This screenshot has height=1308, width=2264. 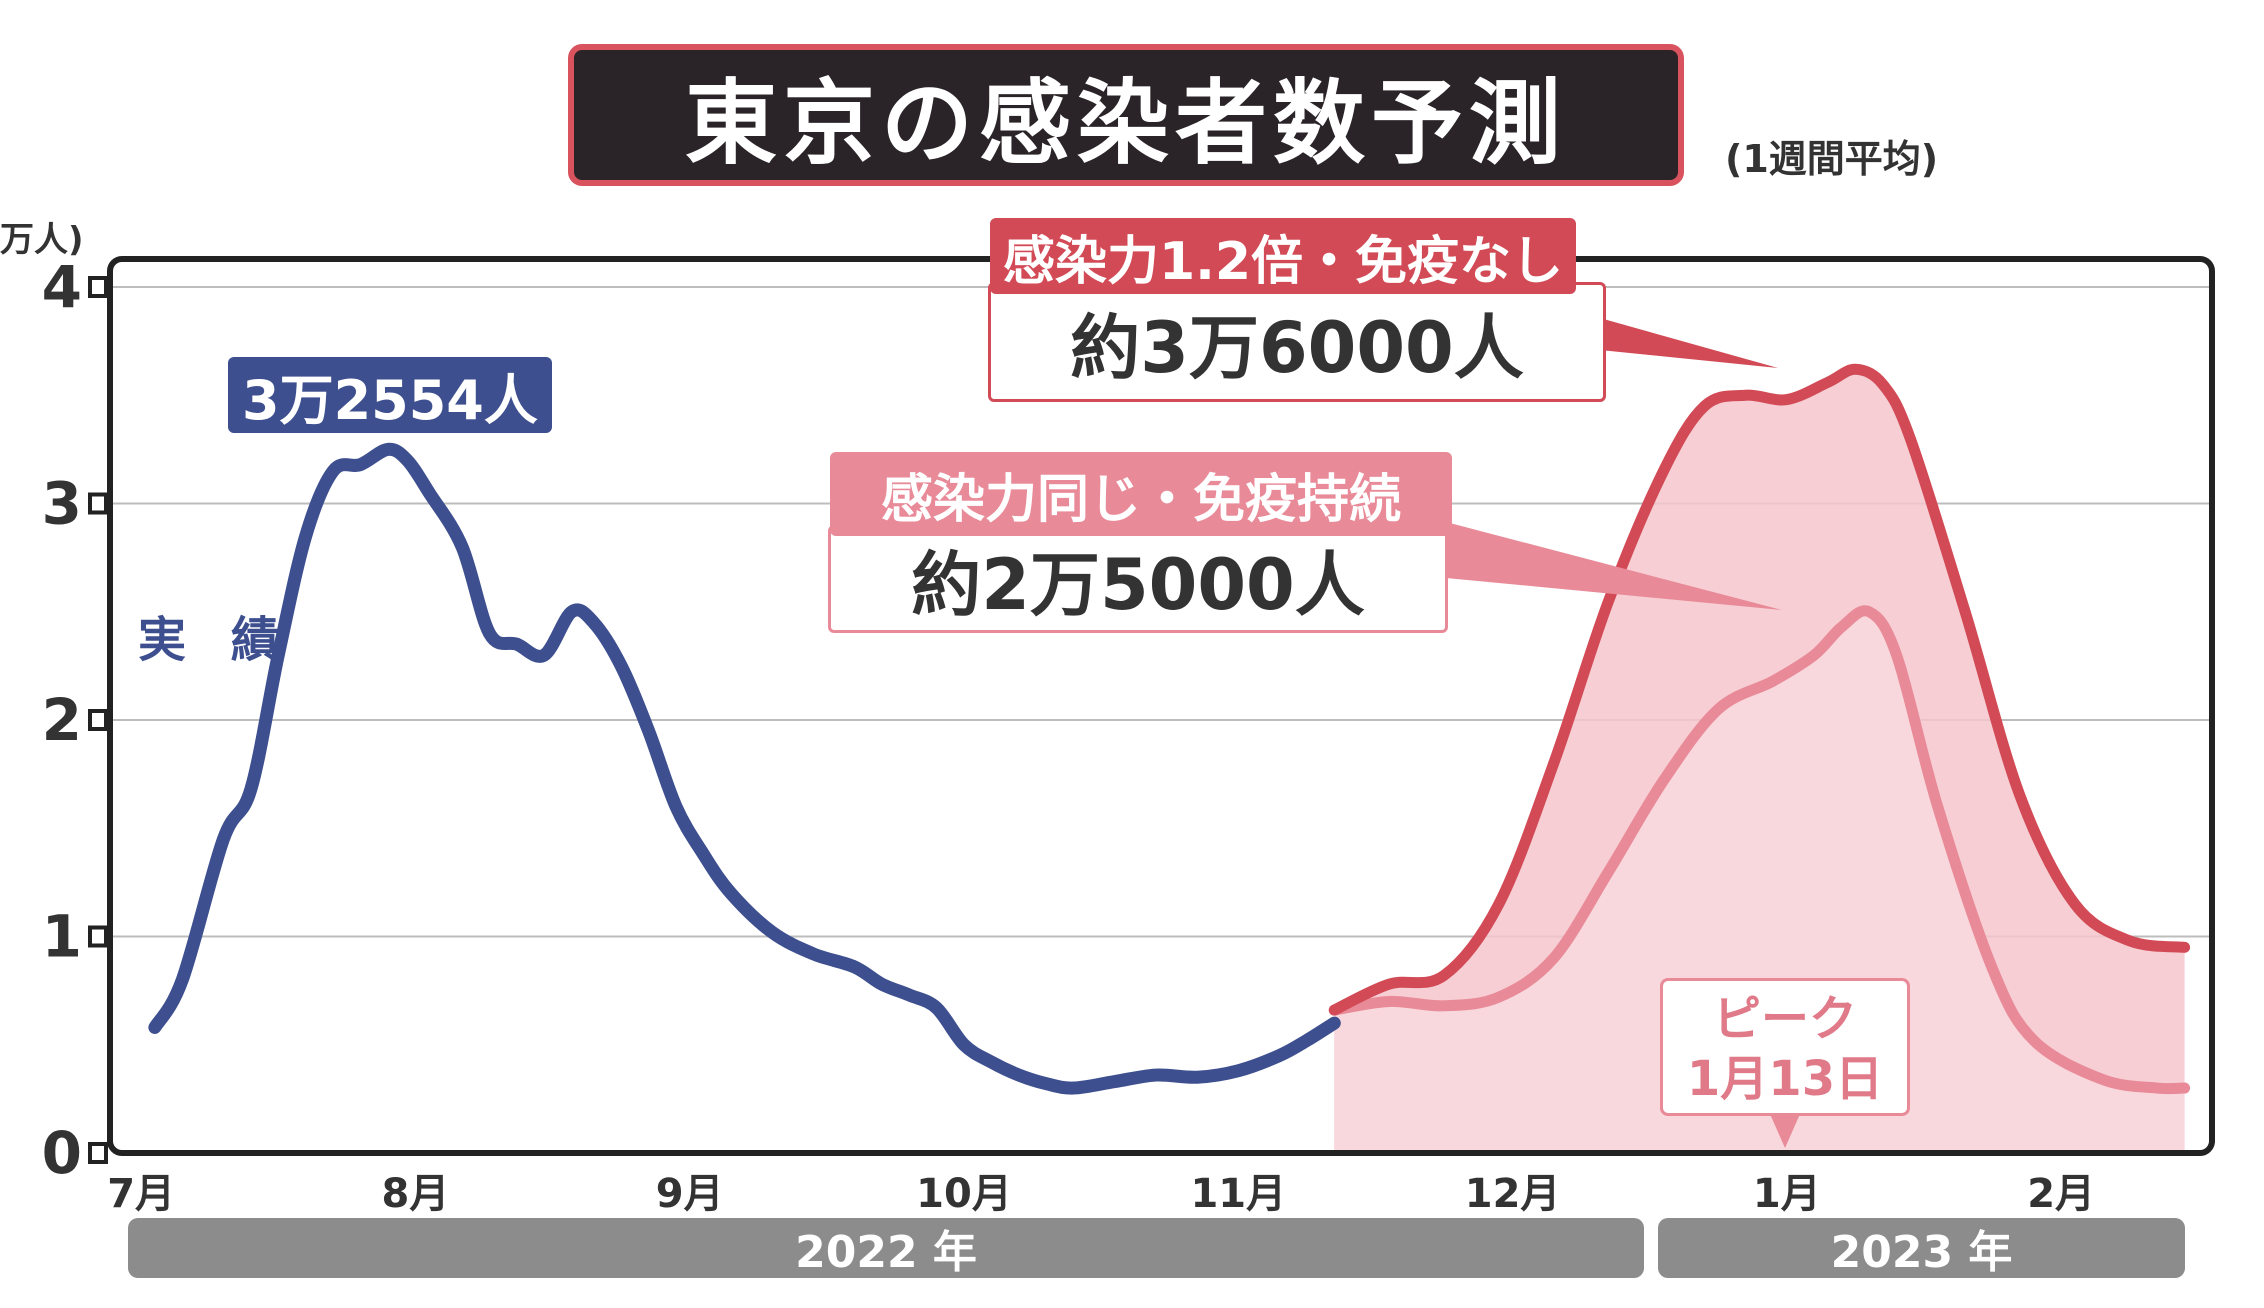 I want to click on x-tick-label: 7月, so click(x=141, y=1194).